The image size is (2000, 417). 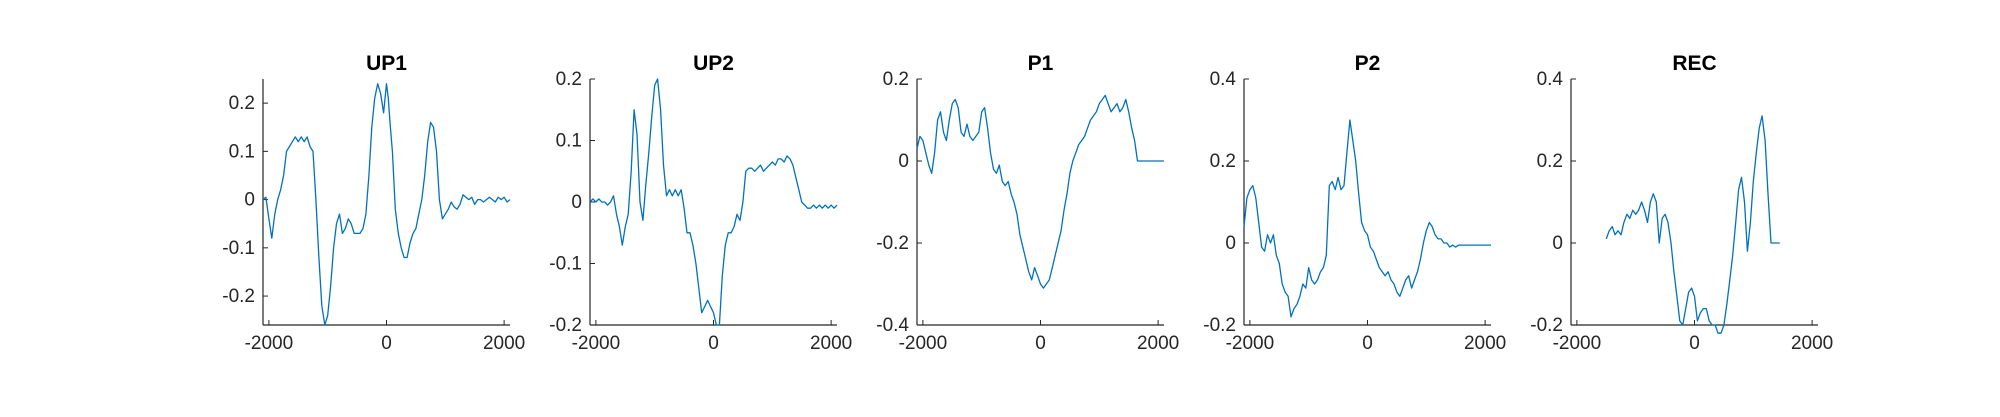 I want to click on panel-title: P1, so click(x=1041, y=63).